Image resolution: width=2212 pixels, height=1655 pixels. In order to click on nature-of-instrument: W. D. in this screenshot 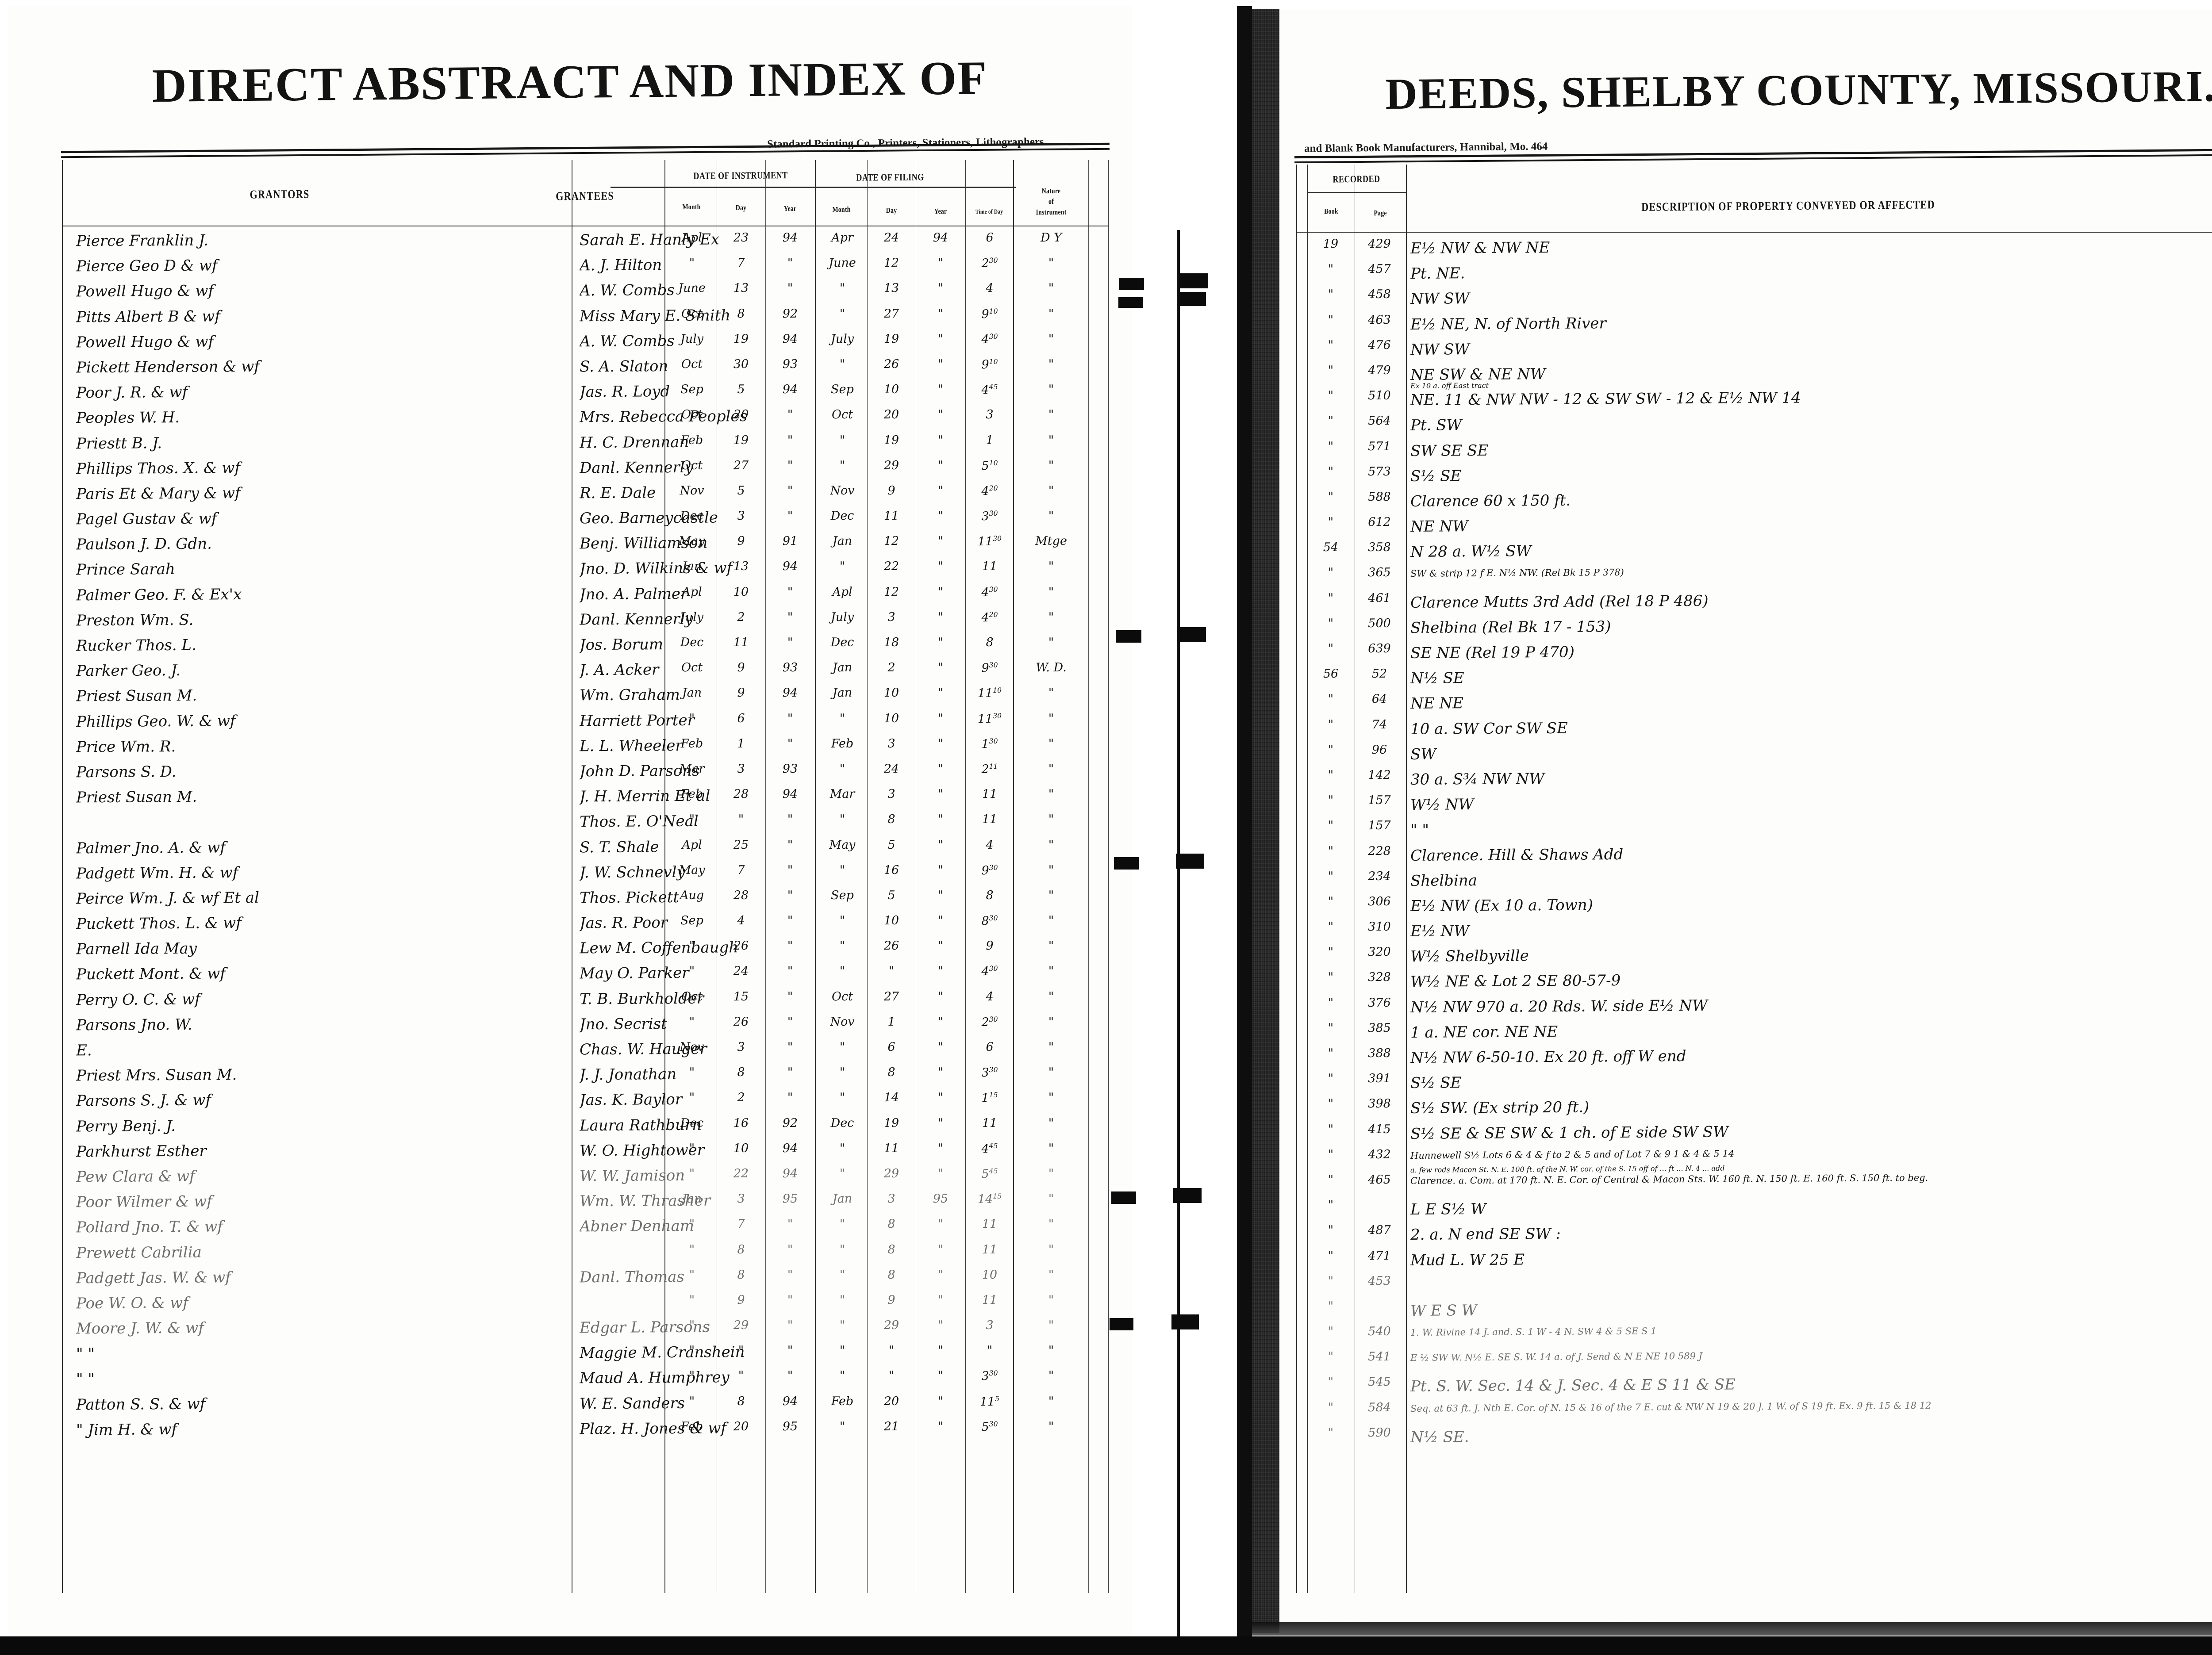, I will do `click(1052, 667)`.